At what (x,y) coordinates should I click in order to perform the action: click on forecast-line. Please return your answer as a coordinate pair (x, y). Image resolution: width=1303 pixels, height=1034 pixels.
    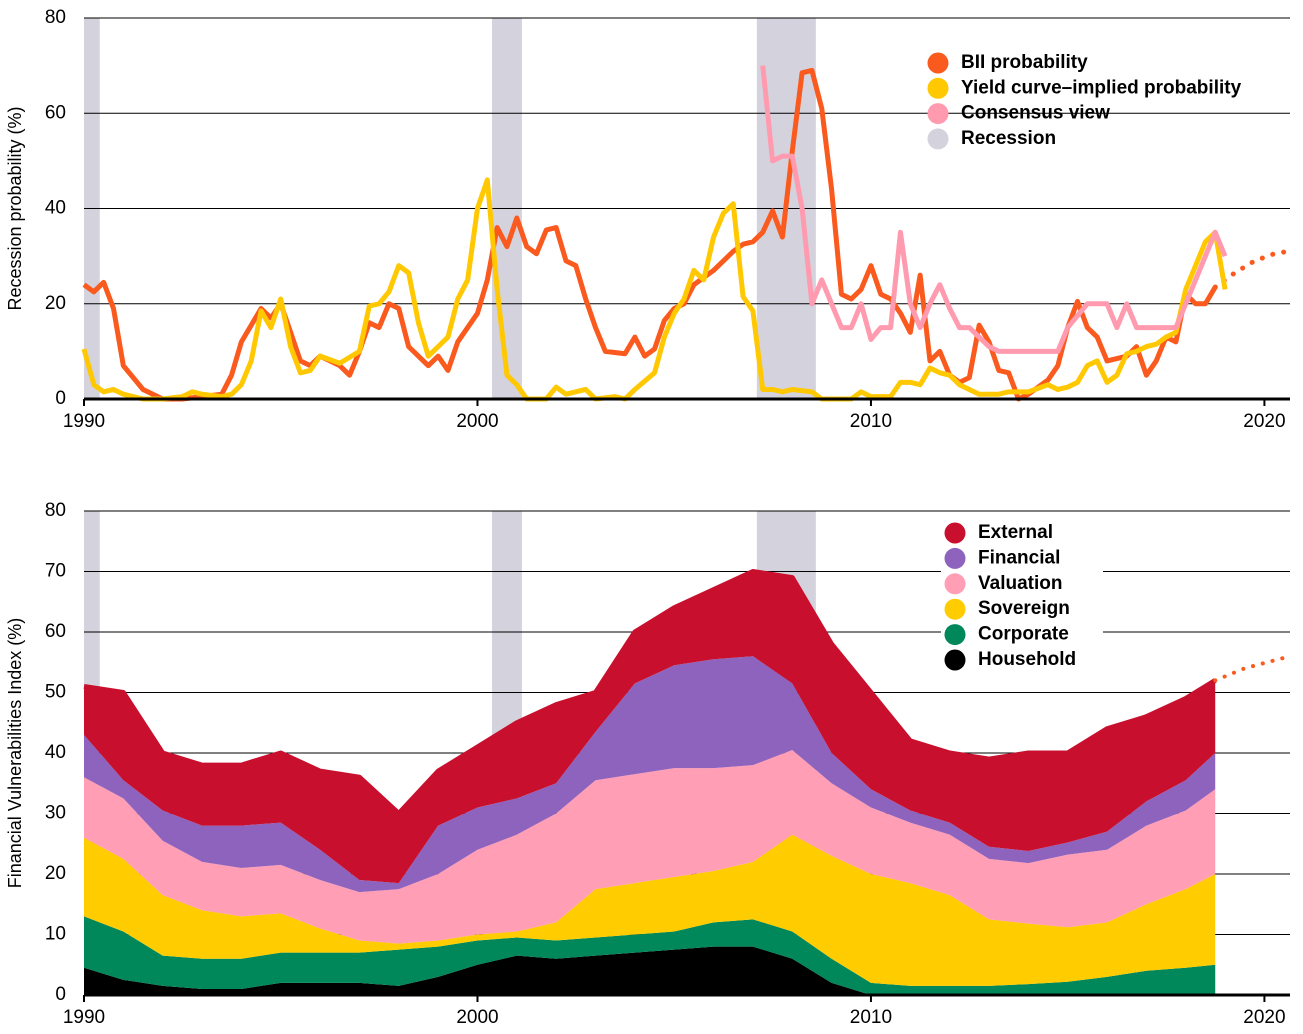
    Looking at the image, I should click on (1252, 668).